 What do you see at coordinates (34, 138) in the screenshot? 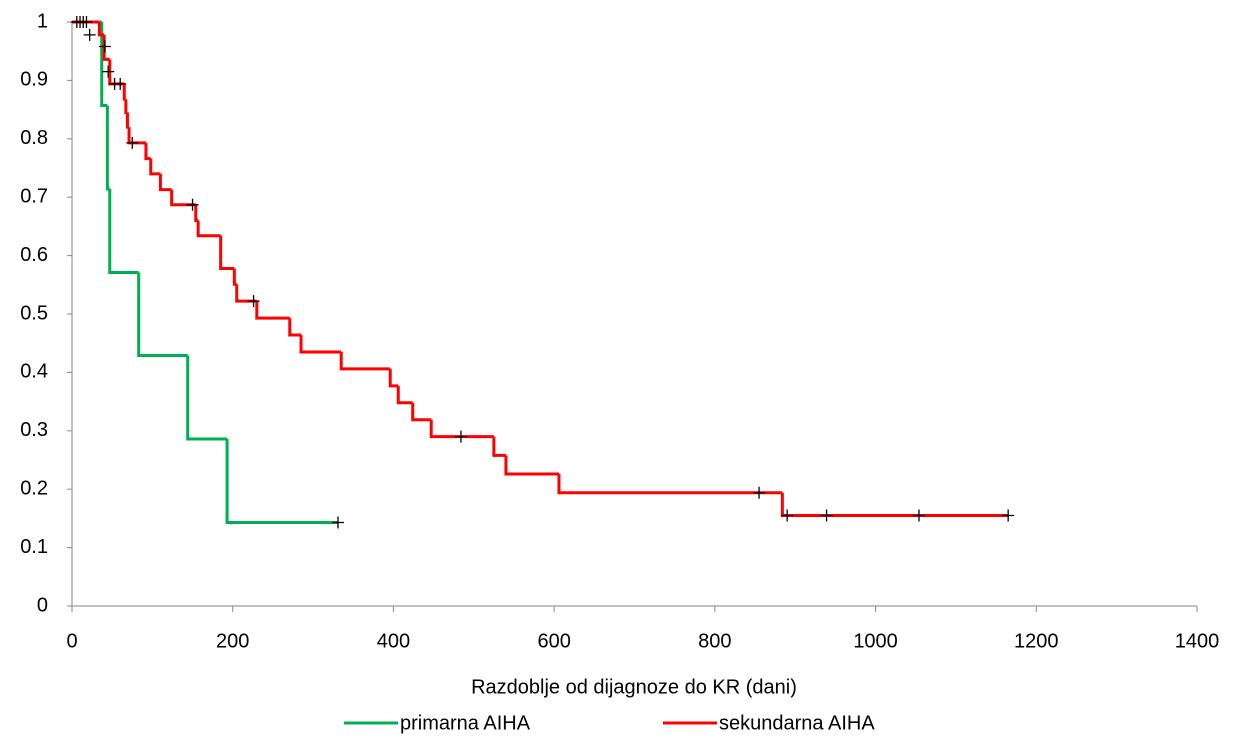
I see `y-tick-label: 0.8` at bounding box center [34, 138].